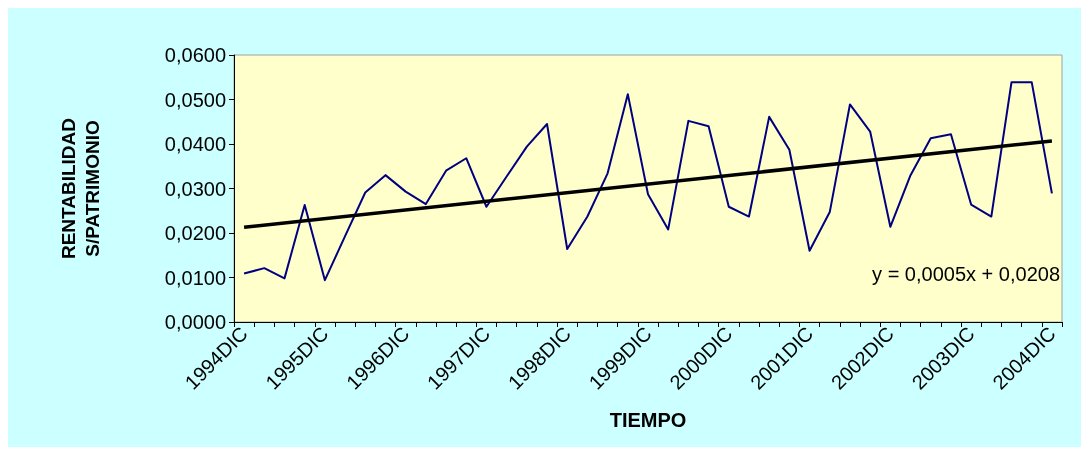 This screenshot has height=455, width=1089. What do you see at coordinates (195, 144) in the screenshot?
I see `y-tick-label: 0,0400` at bounding box center [195, 144].